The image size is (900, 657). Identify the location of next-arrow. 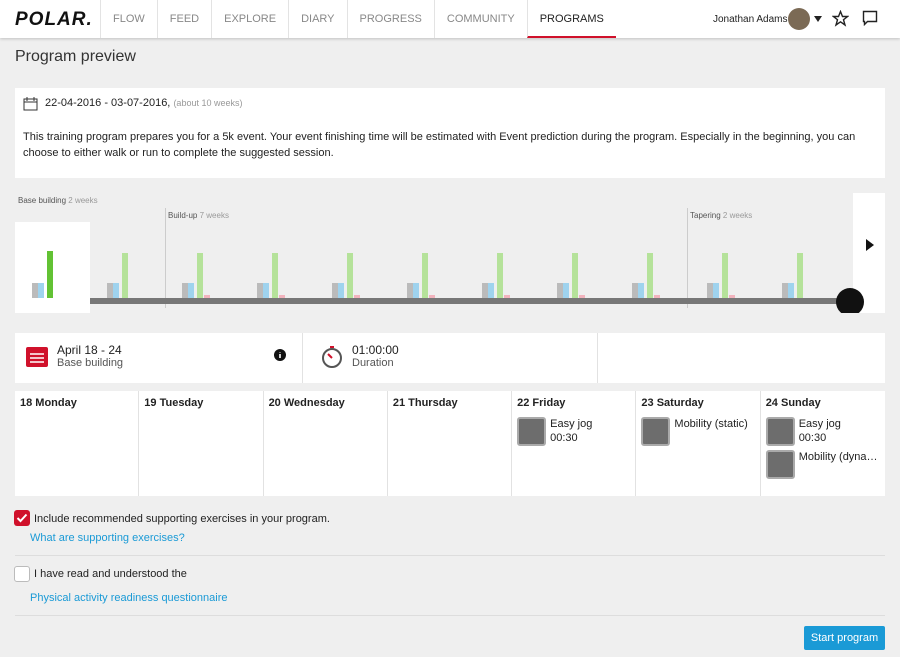
(869, 253).